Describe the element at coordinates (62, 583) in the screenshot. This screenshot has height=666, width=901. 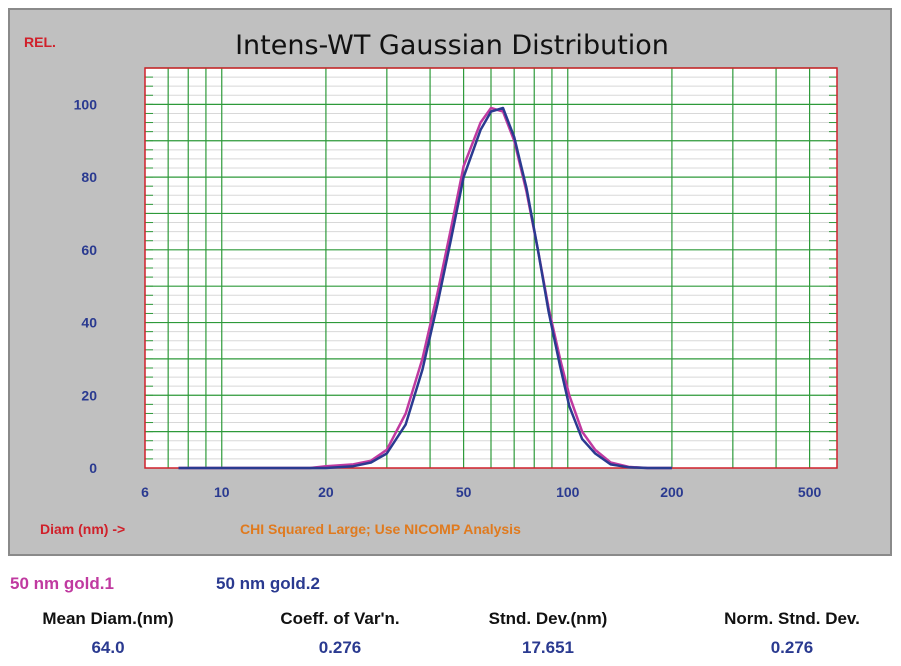
I see `legend-item-series-1: 50 nm gold.1` at that location.